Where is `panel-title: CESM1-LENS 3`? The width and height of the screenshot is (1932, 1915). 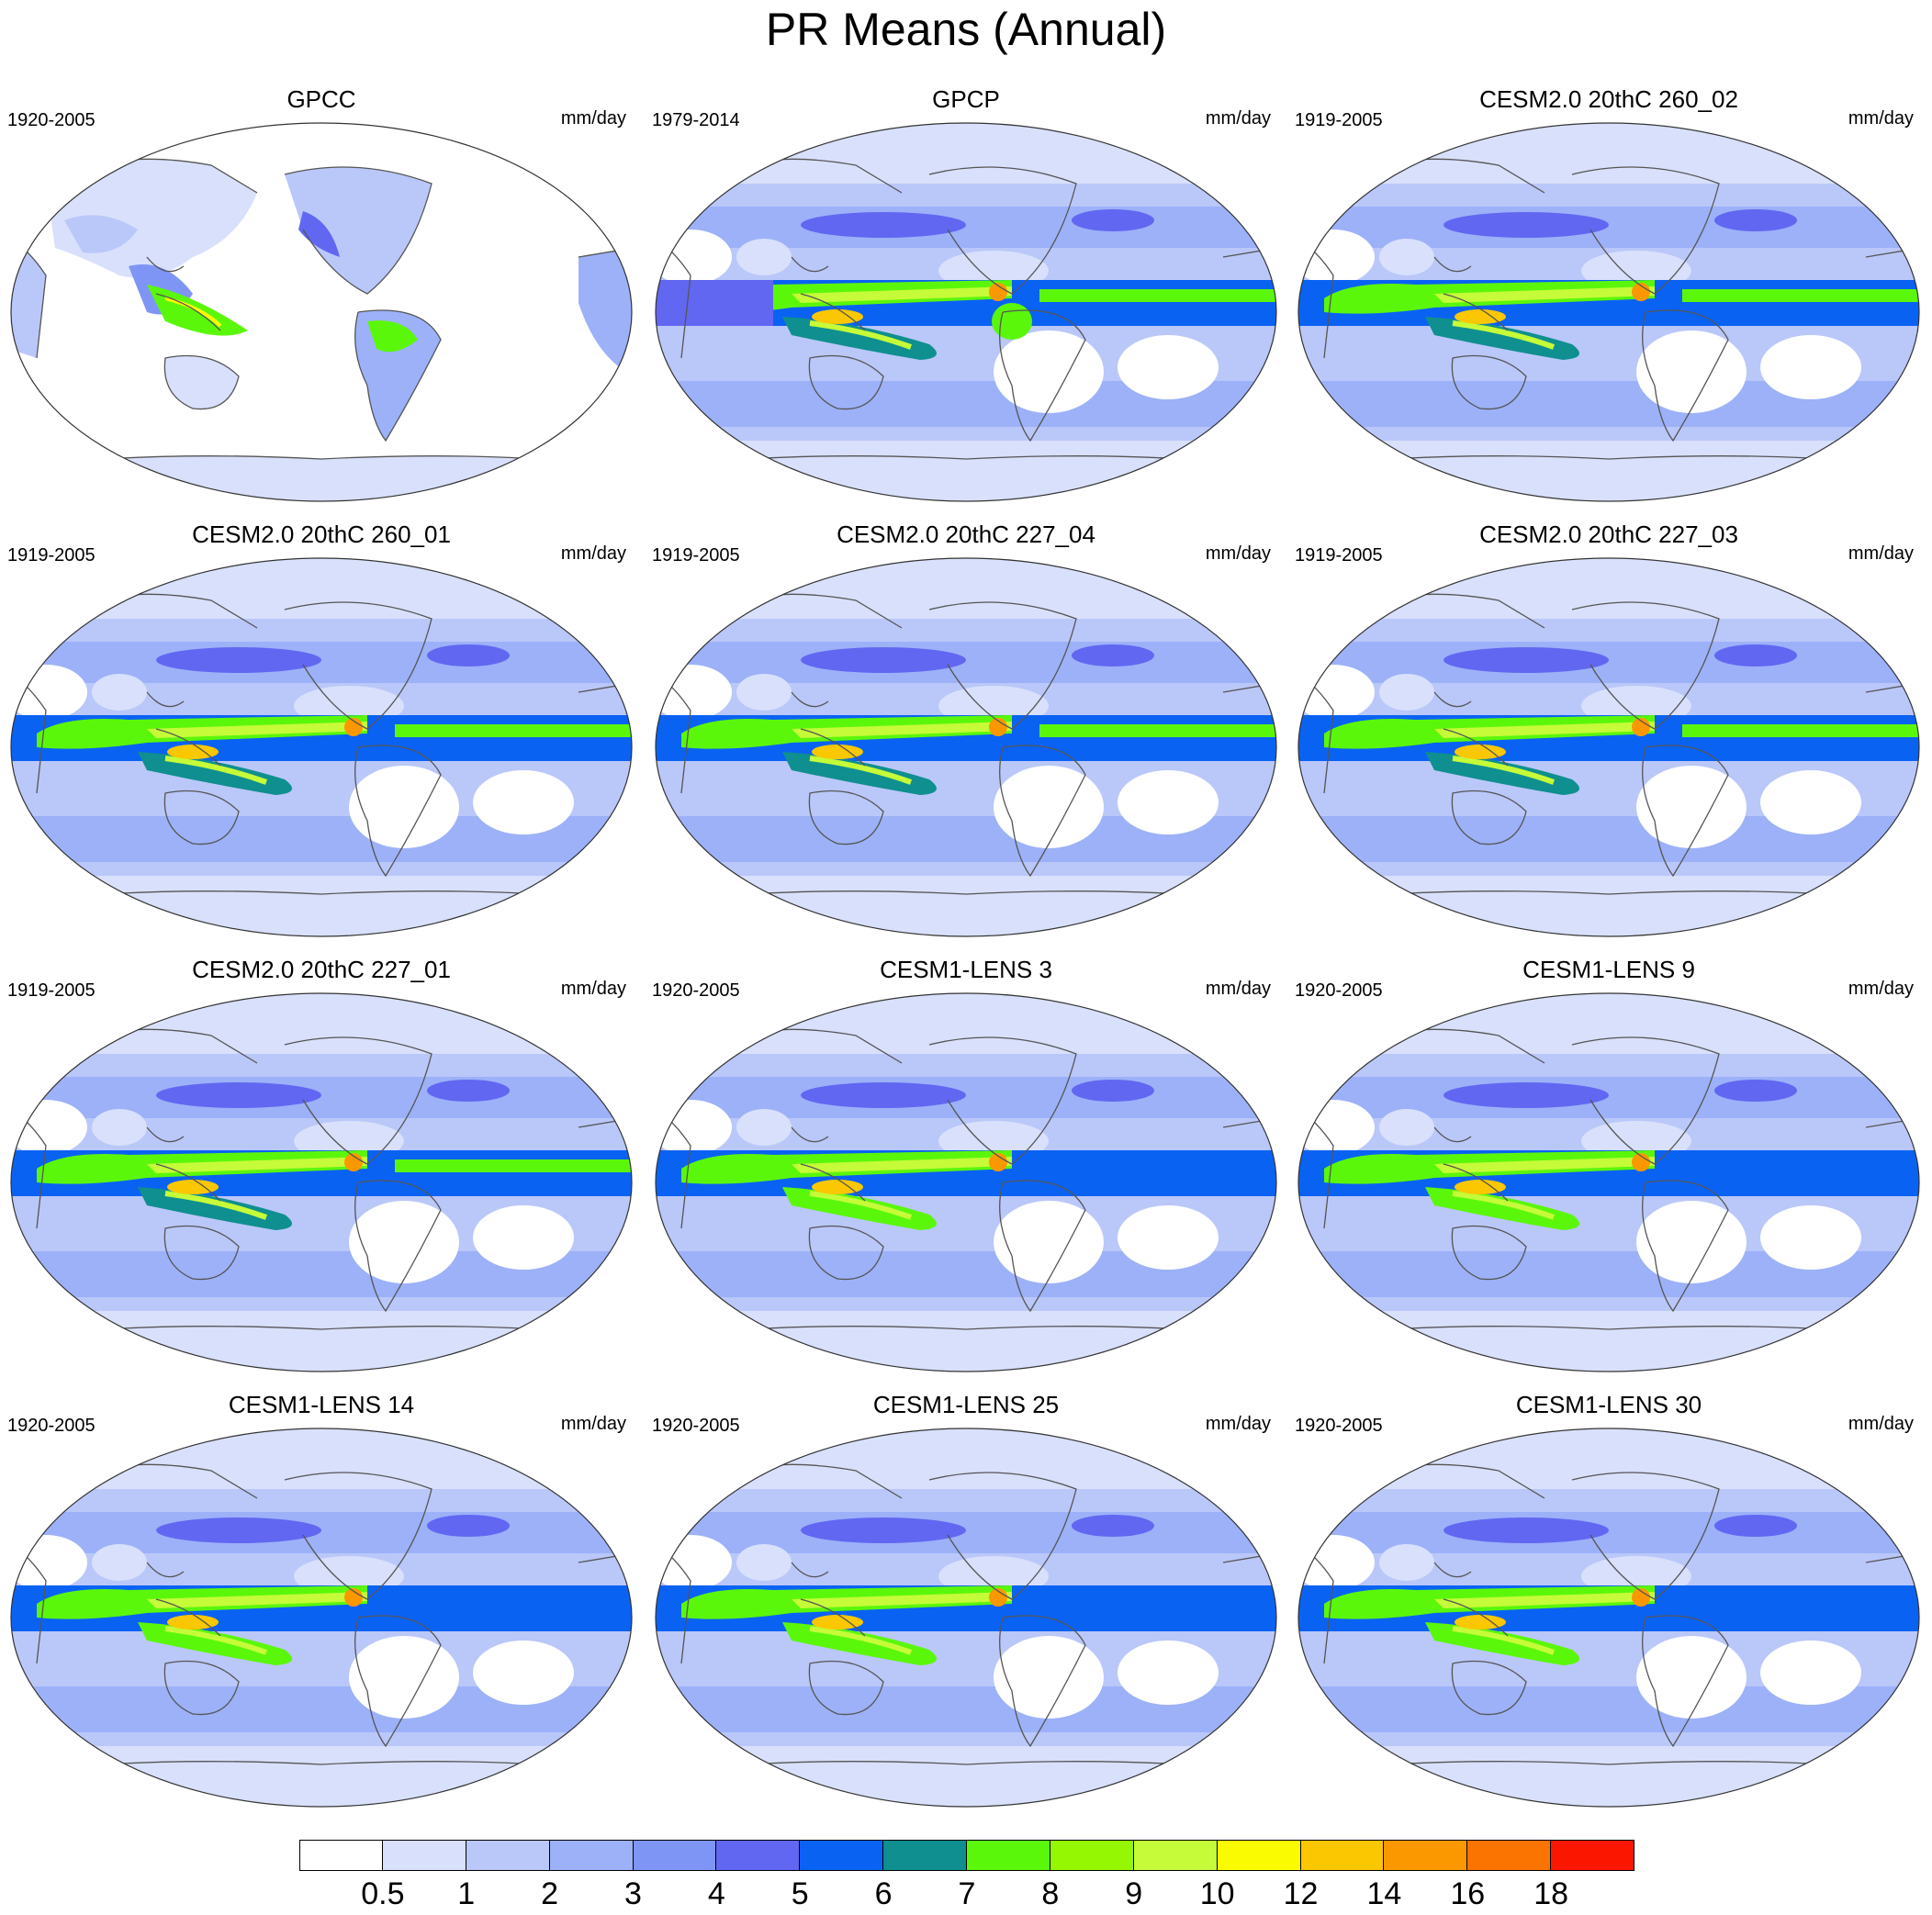
panel-title: CESM1-LENS 3 is located at coordinates (966, 970).